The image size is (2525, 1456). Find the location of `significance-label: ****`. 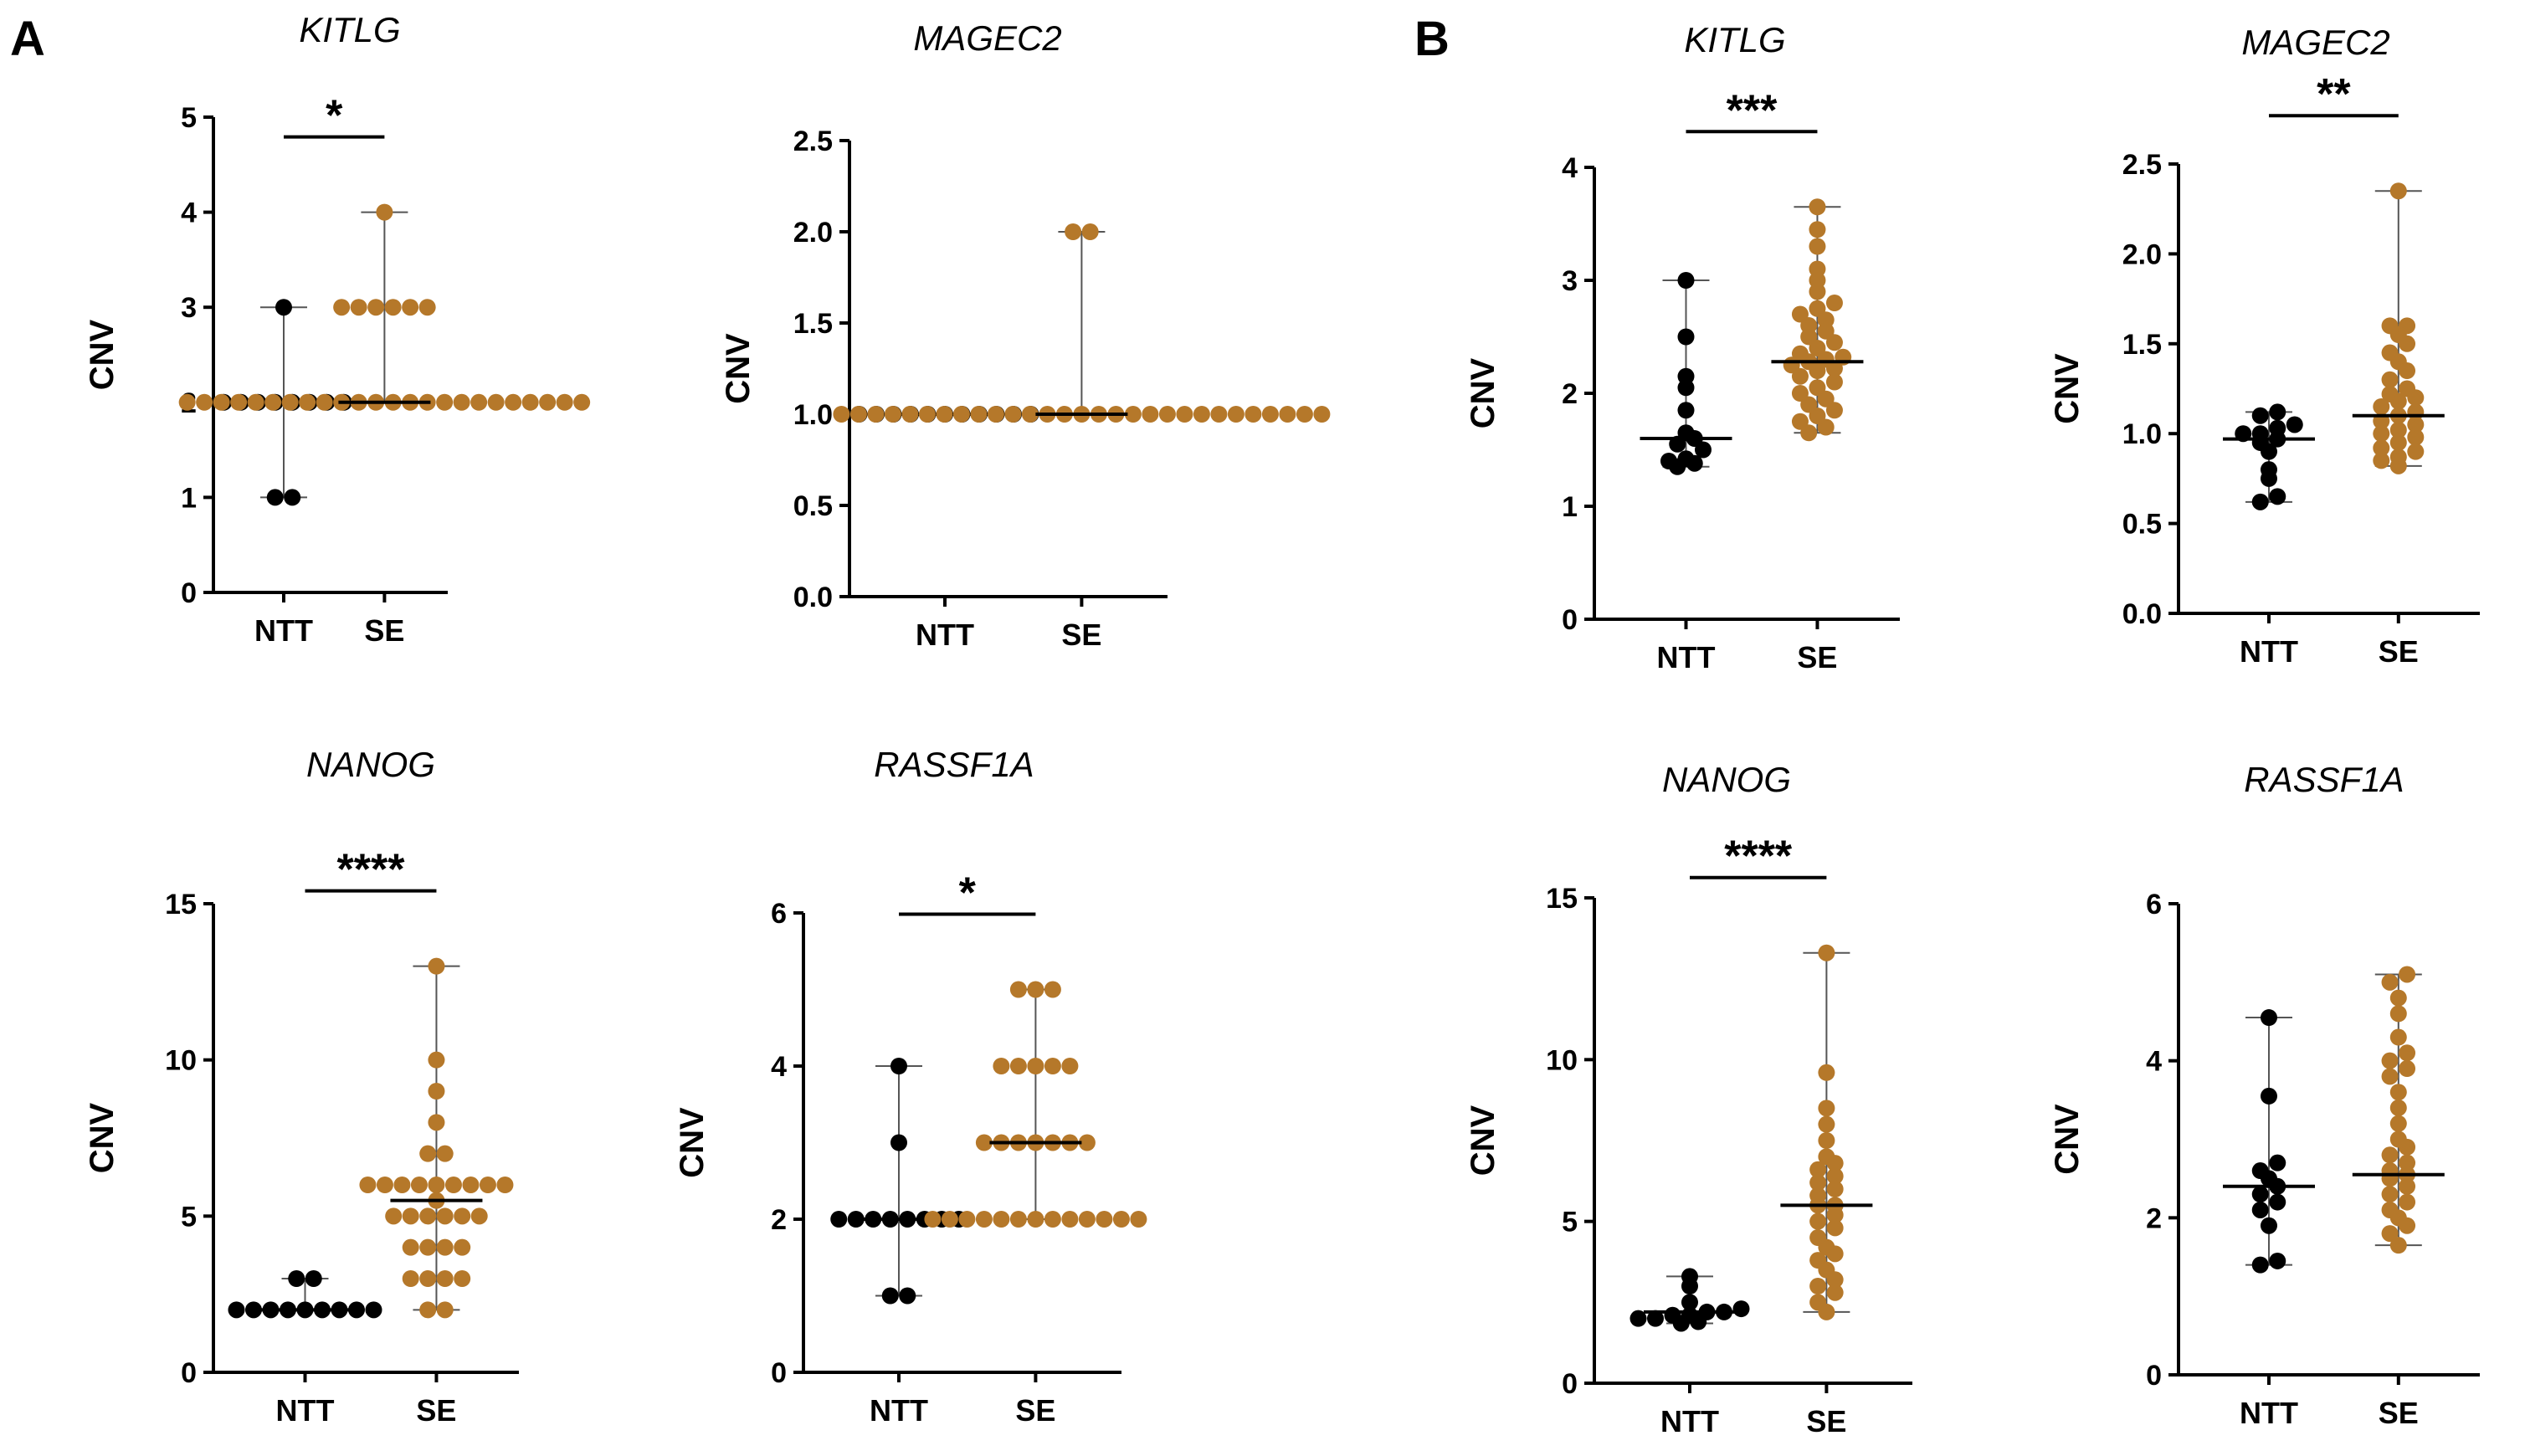

significance-label: **** is located at coordinates (370, 871).